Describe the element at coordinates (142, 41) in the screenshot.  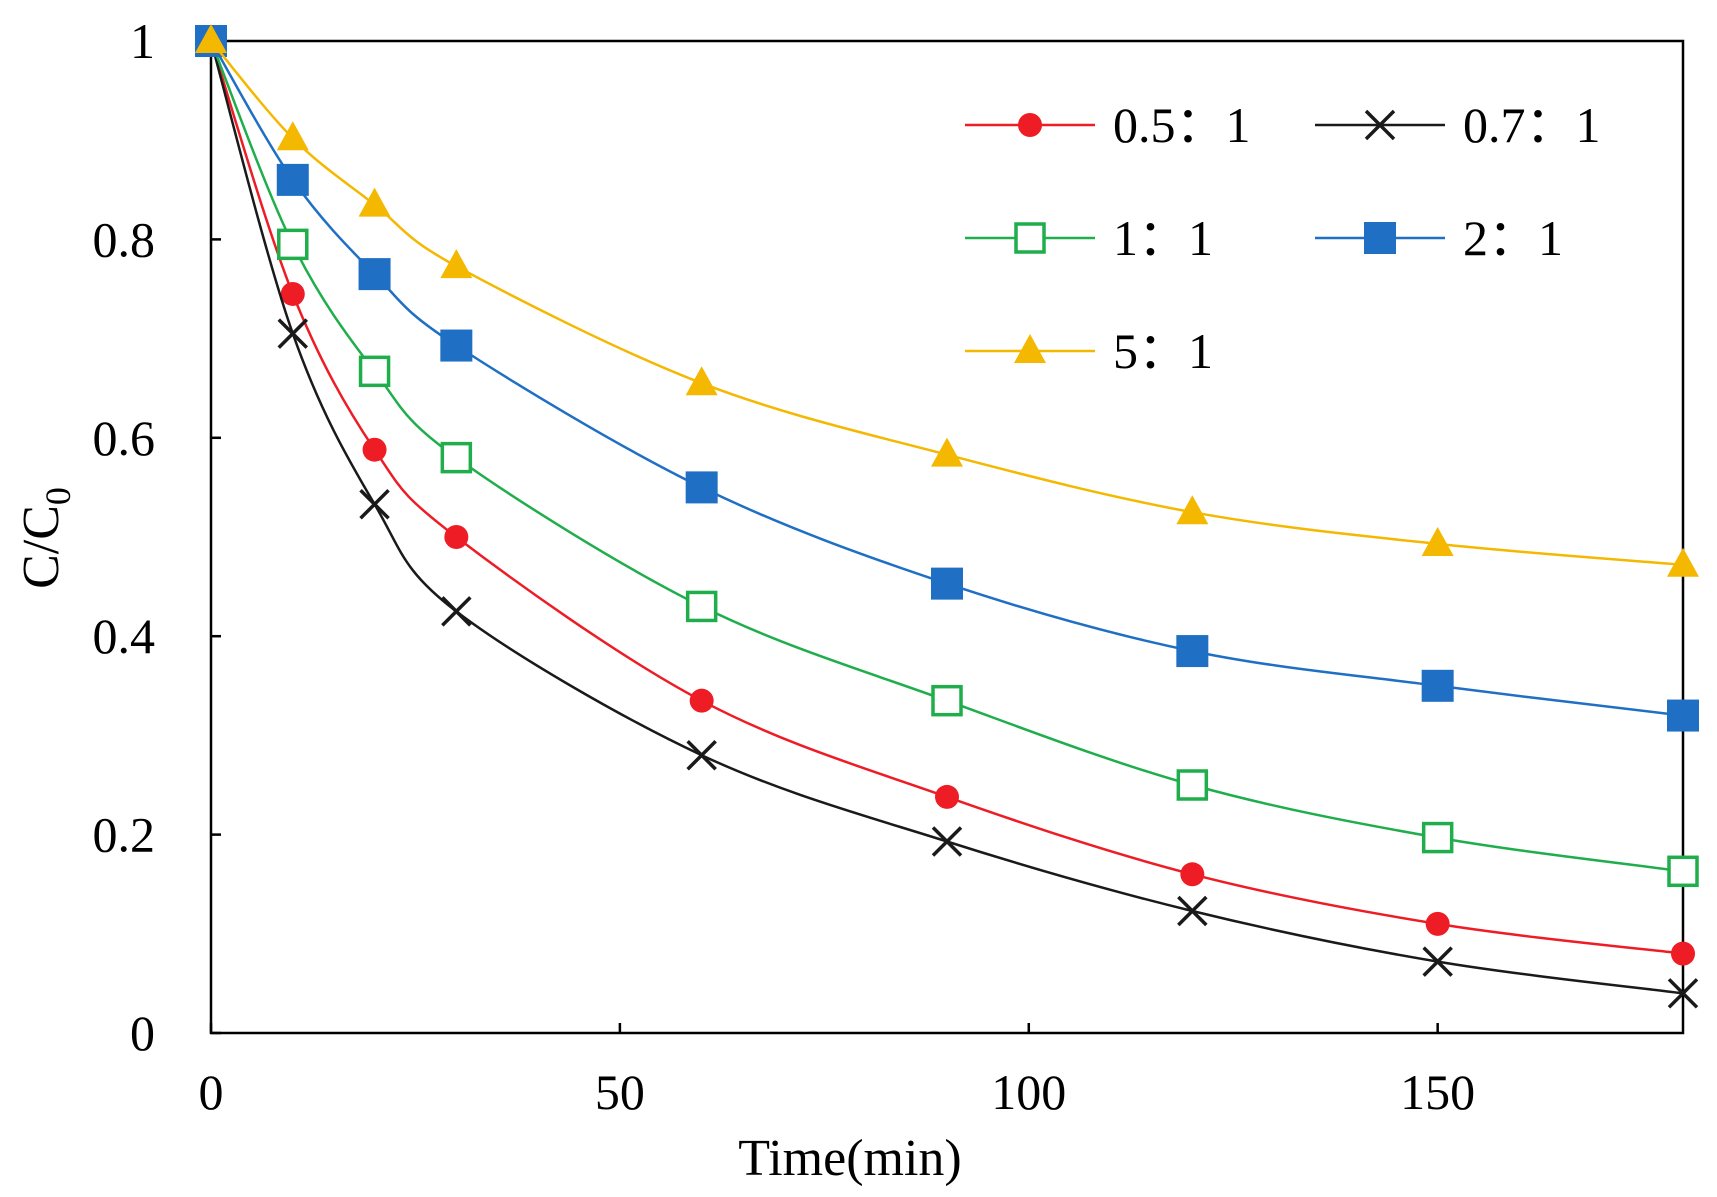
I see `y-tick-label: 1` at that location.